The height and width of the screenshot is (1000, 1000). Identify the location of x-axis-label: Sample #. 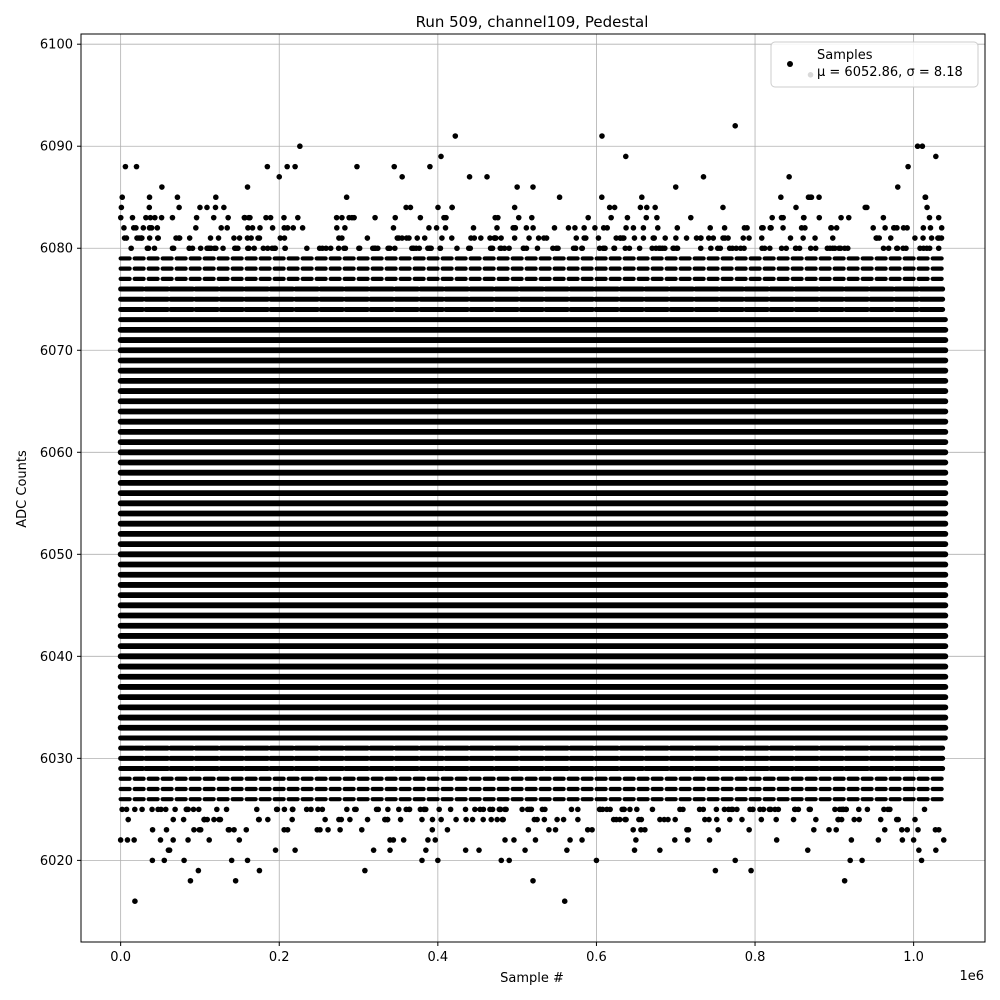
(532, 978).